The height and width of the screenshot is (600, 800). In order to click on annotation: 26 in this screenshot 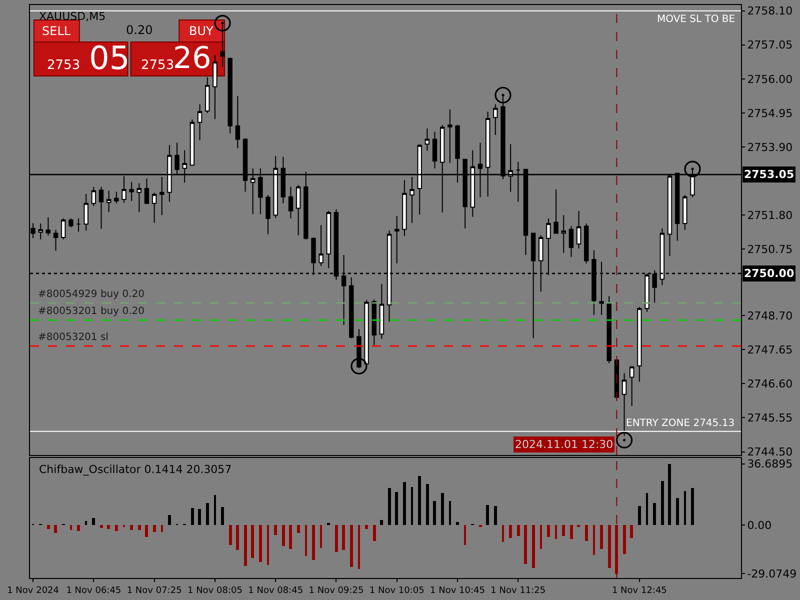, I will do `click(192, 58)`.